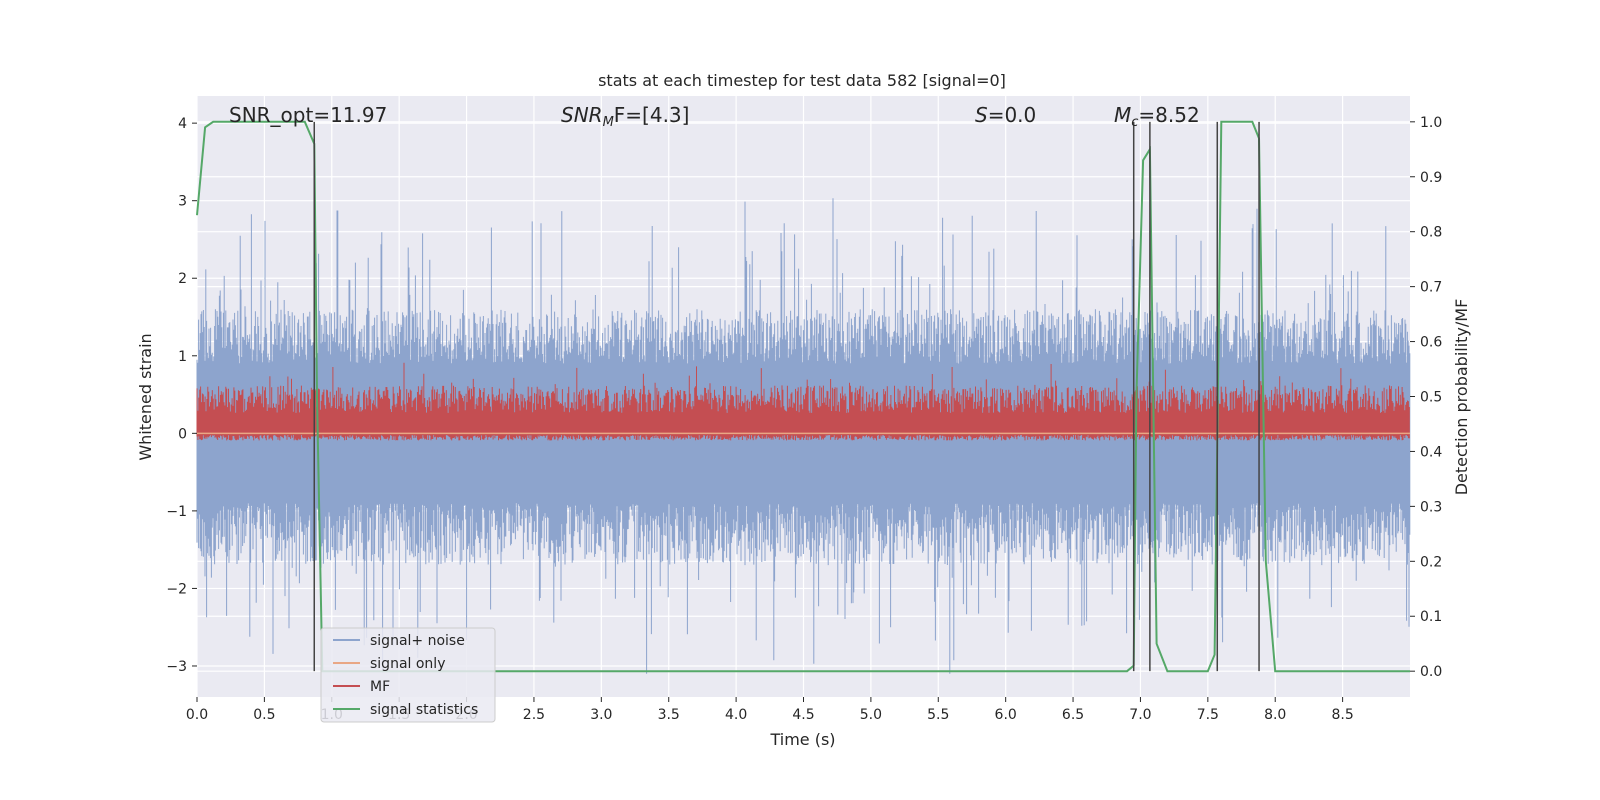  I want to click on annotation-snr-opt: SNR_opt=11.97, so click(308, 115).